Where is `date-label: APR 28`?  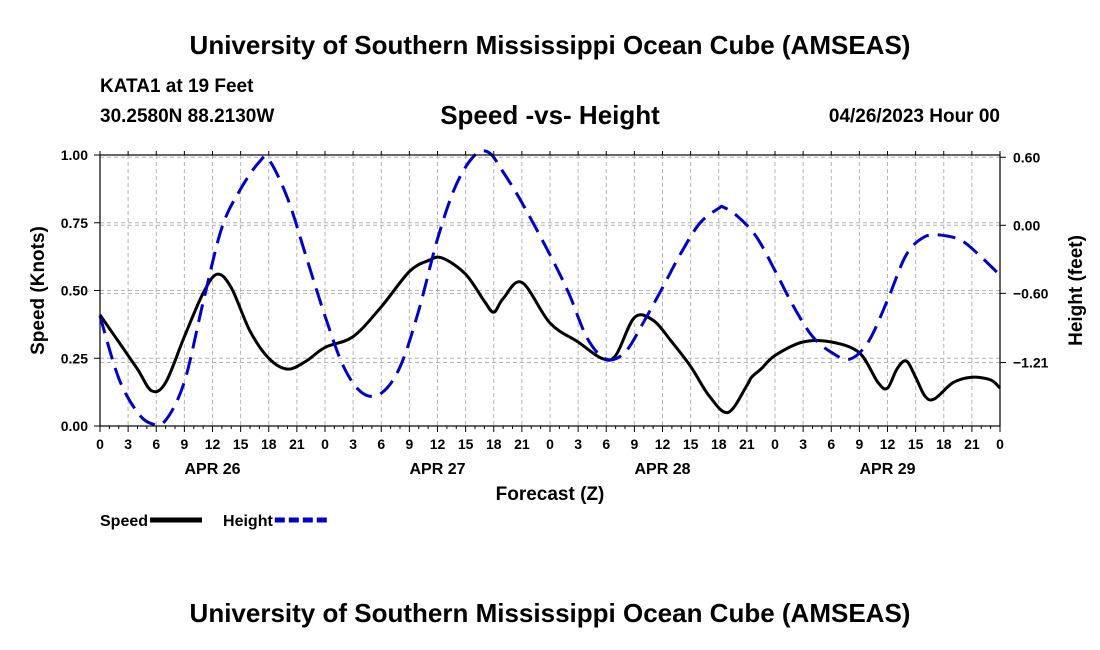
date-label: APR 28 is located at coordinates (662, 469).